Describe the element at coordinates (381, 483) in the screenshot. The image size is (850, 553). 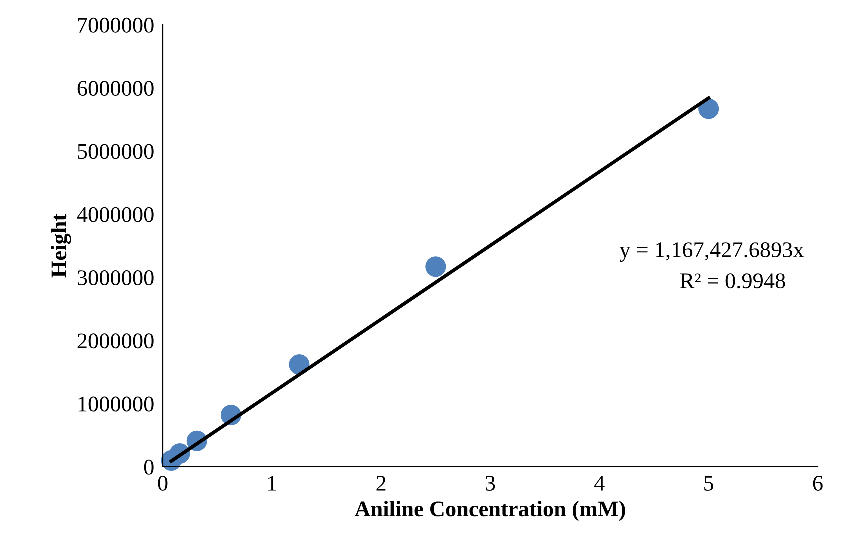
I see `x-tick-label: 2` at that location.